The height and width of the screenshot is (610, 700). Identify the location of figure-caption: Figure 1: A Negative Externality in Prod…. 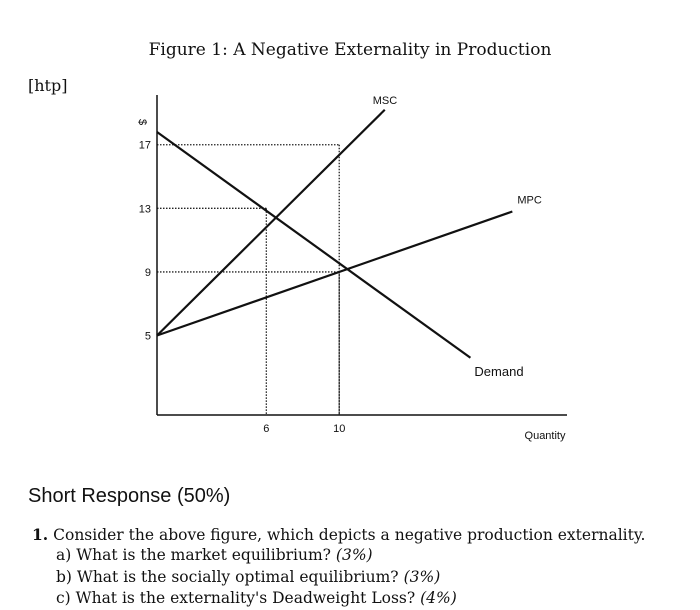
(350, 50).